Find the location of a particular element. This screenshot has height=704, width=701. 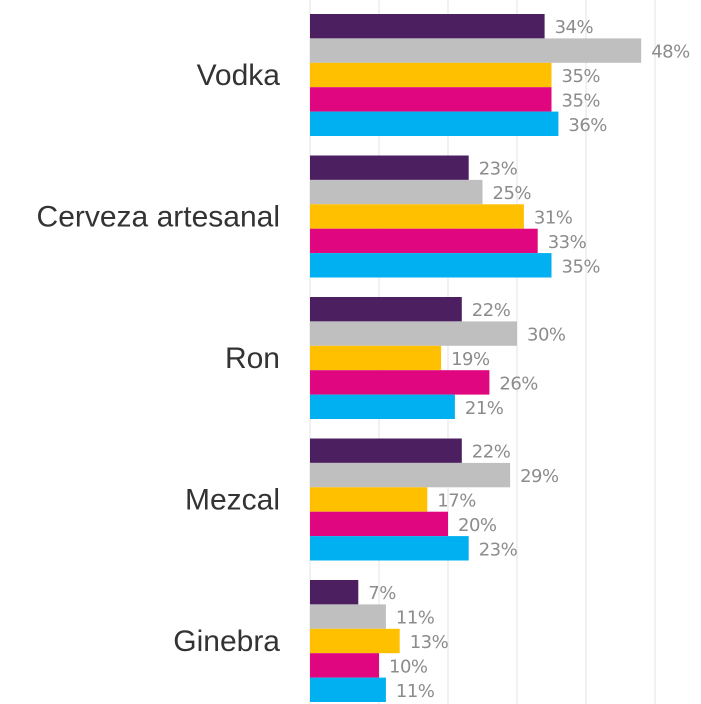

data-label: 25% is located at coordinates (512, 193).